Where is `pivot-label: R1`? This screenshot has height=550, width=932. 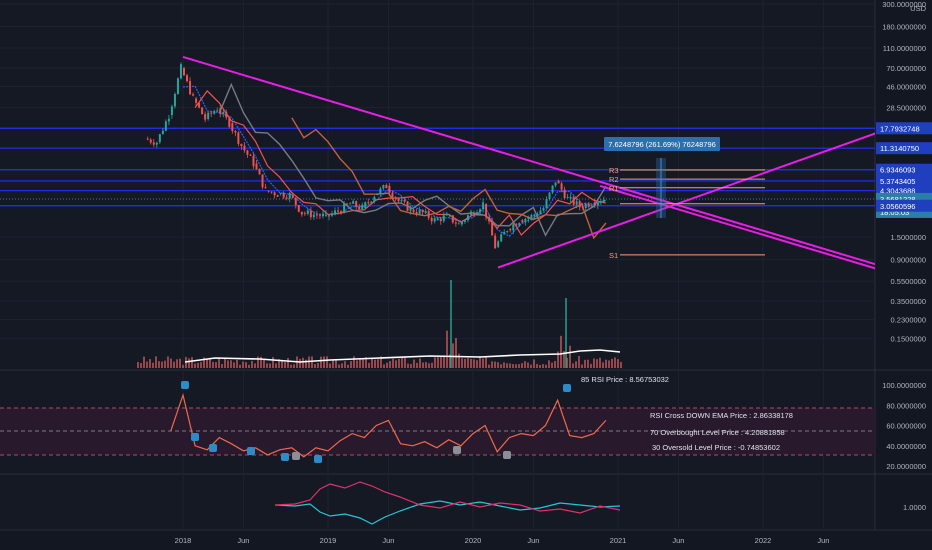 pivot-label: R1 is located at coordinates (614, 188).